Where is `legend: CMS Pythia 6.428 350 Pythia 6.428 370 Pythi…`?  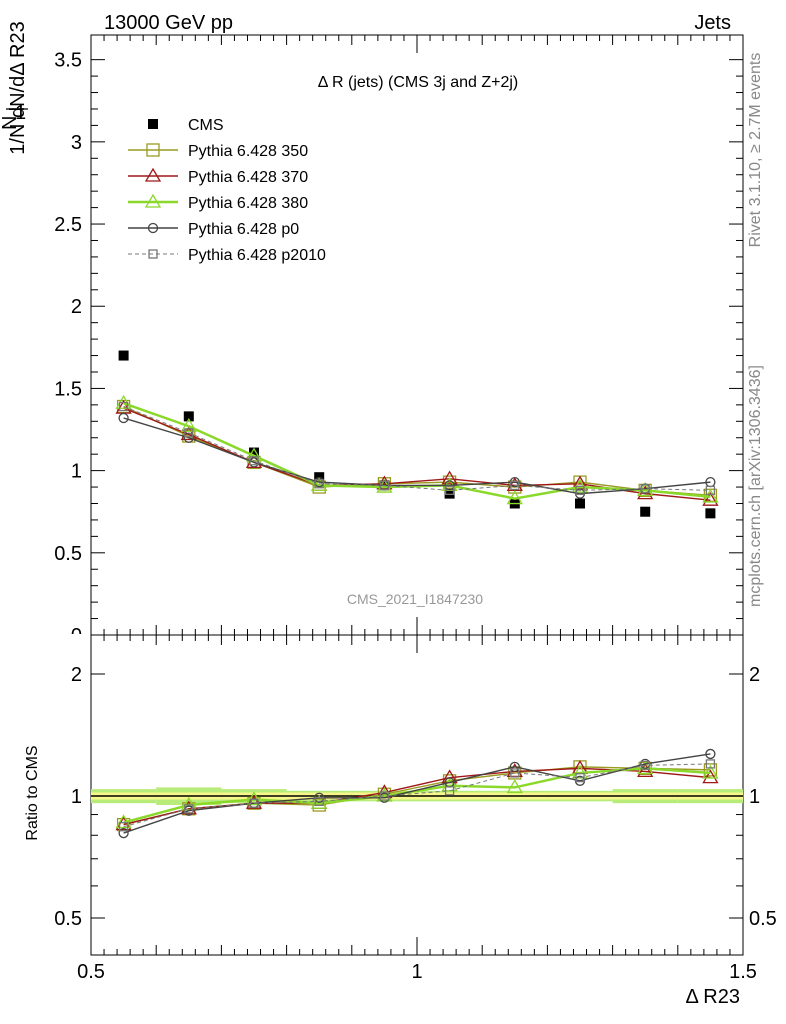 legend: CMS Pythia 6.428 350 Pythia 6.428 370 Pythi… is located at coordinates (227, 190).